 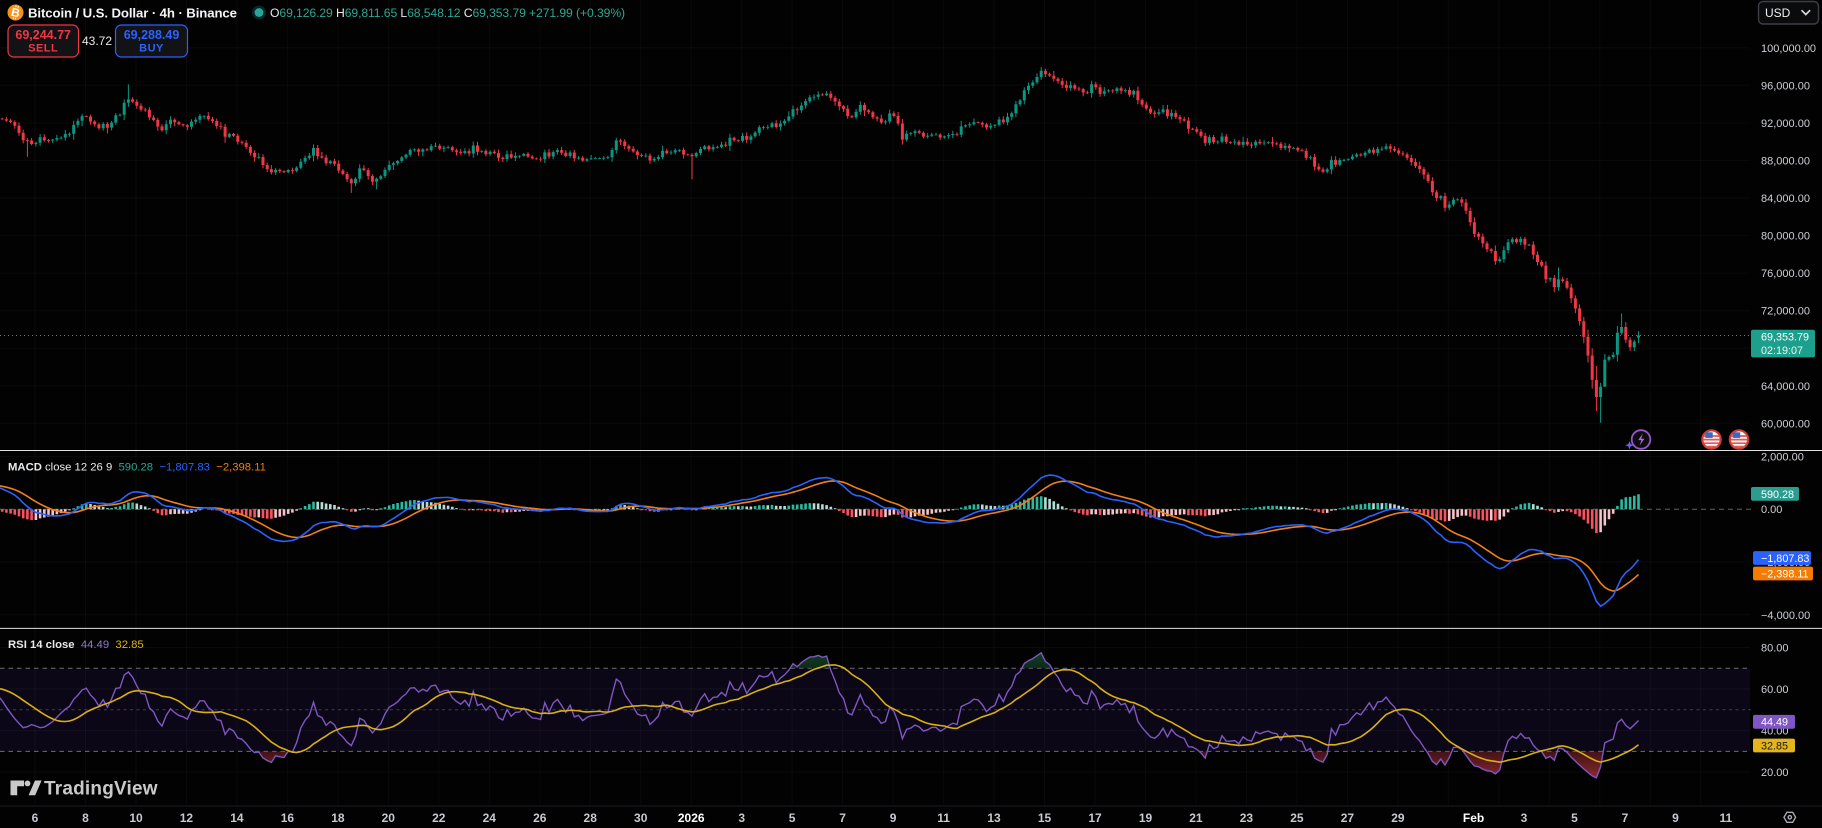 What do you see at coordinates (439, 818) in the screenshot?
I see `svg-text: 22` at bounding box center [439, 818].